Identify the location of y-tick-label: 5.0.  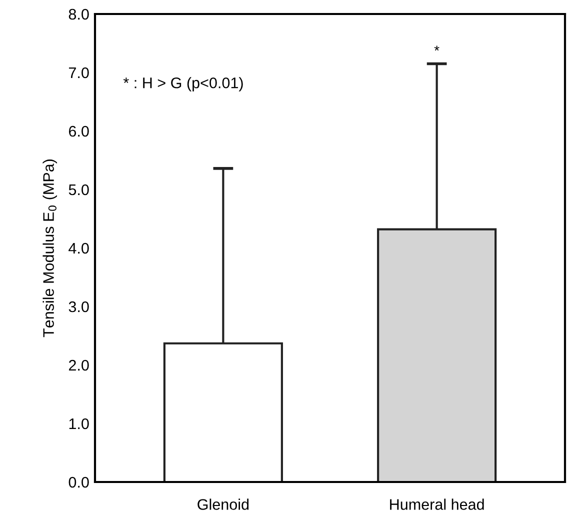
(78, 190).